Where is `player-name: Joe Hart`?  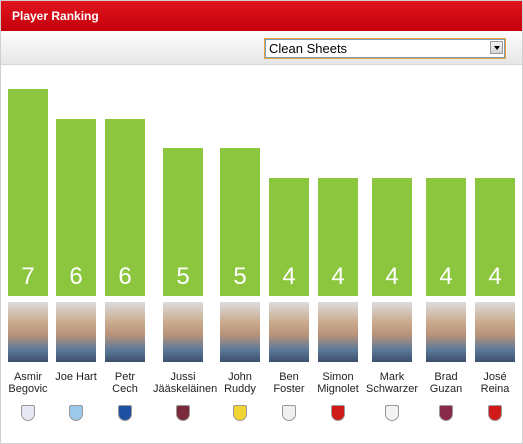 player-name: Joe Hart is located at coordinates (76, 377).